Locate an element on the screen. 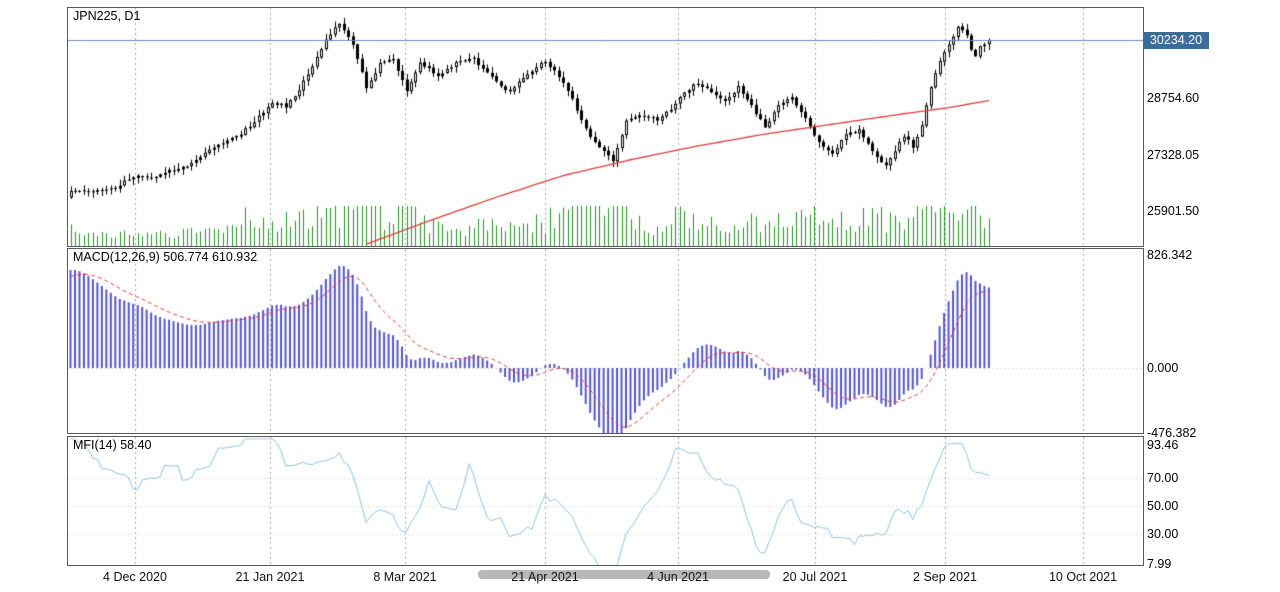 The width and height of the screenshot is (1280, 592). mfi-axis-tick: 50.00 is located at coordinates (1163, 506).